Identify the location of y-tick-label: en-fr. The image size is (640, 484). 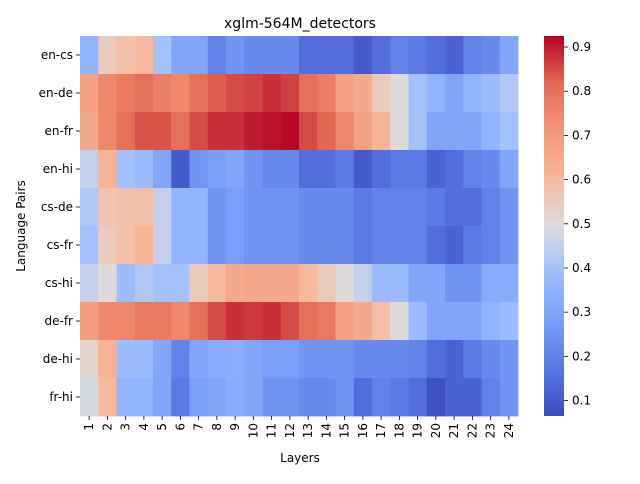
(59, 131).